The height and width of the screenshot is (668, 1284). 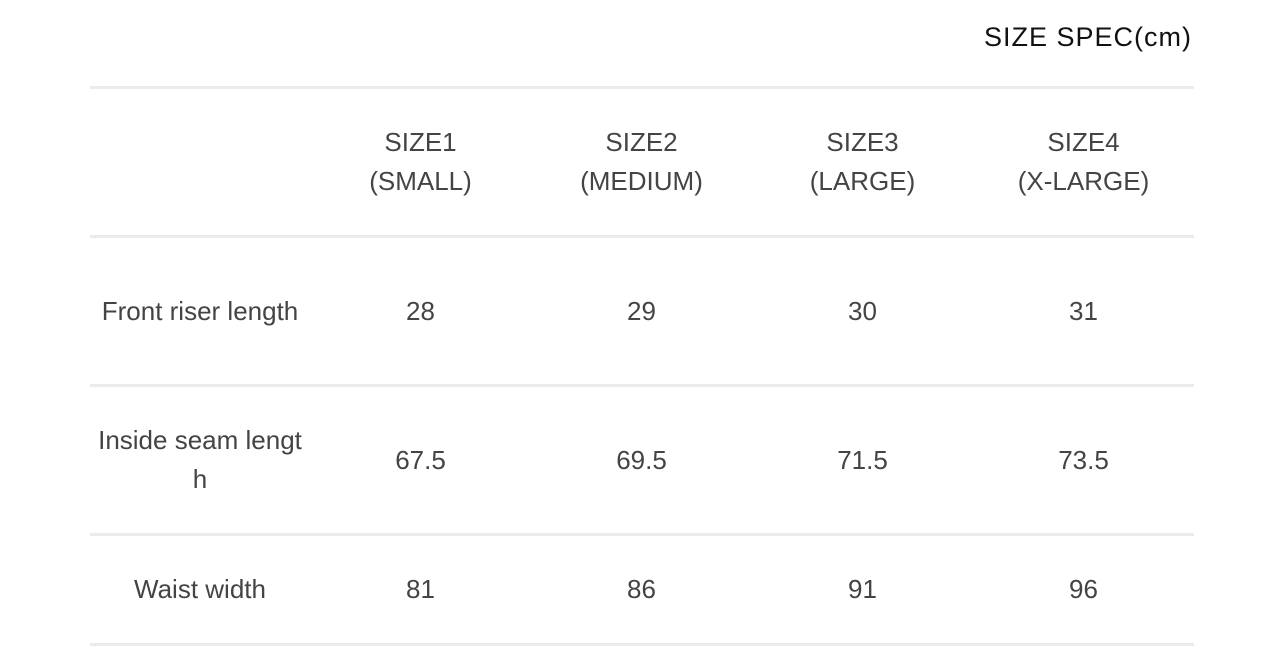 What do you see at coordinates (1083, 181) in the screenshot?
I see `size-name: (X-LARGE)` at bounding box center [1083, 181].